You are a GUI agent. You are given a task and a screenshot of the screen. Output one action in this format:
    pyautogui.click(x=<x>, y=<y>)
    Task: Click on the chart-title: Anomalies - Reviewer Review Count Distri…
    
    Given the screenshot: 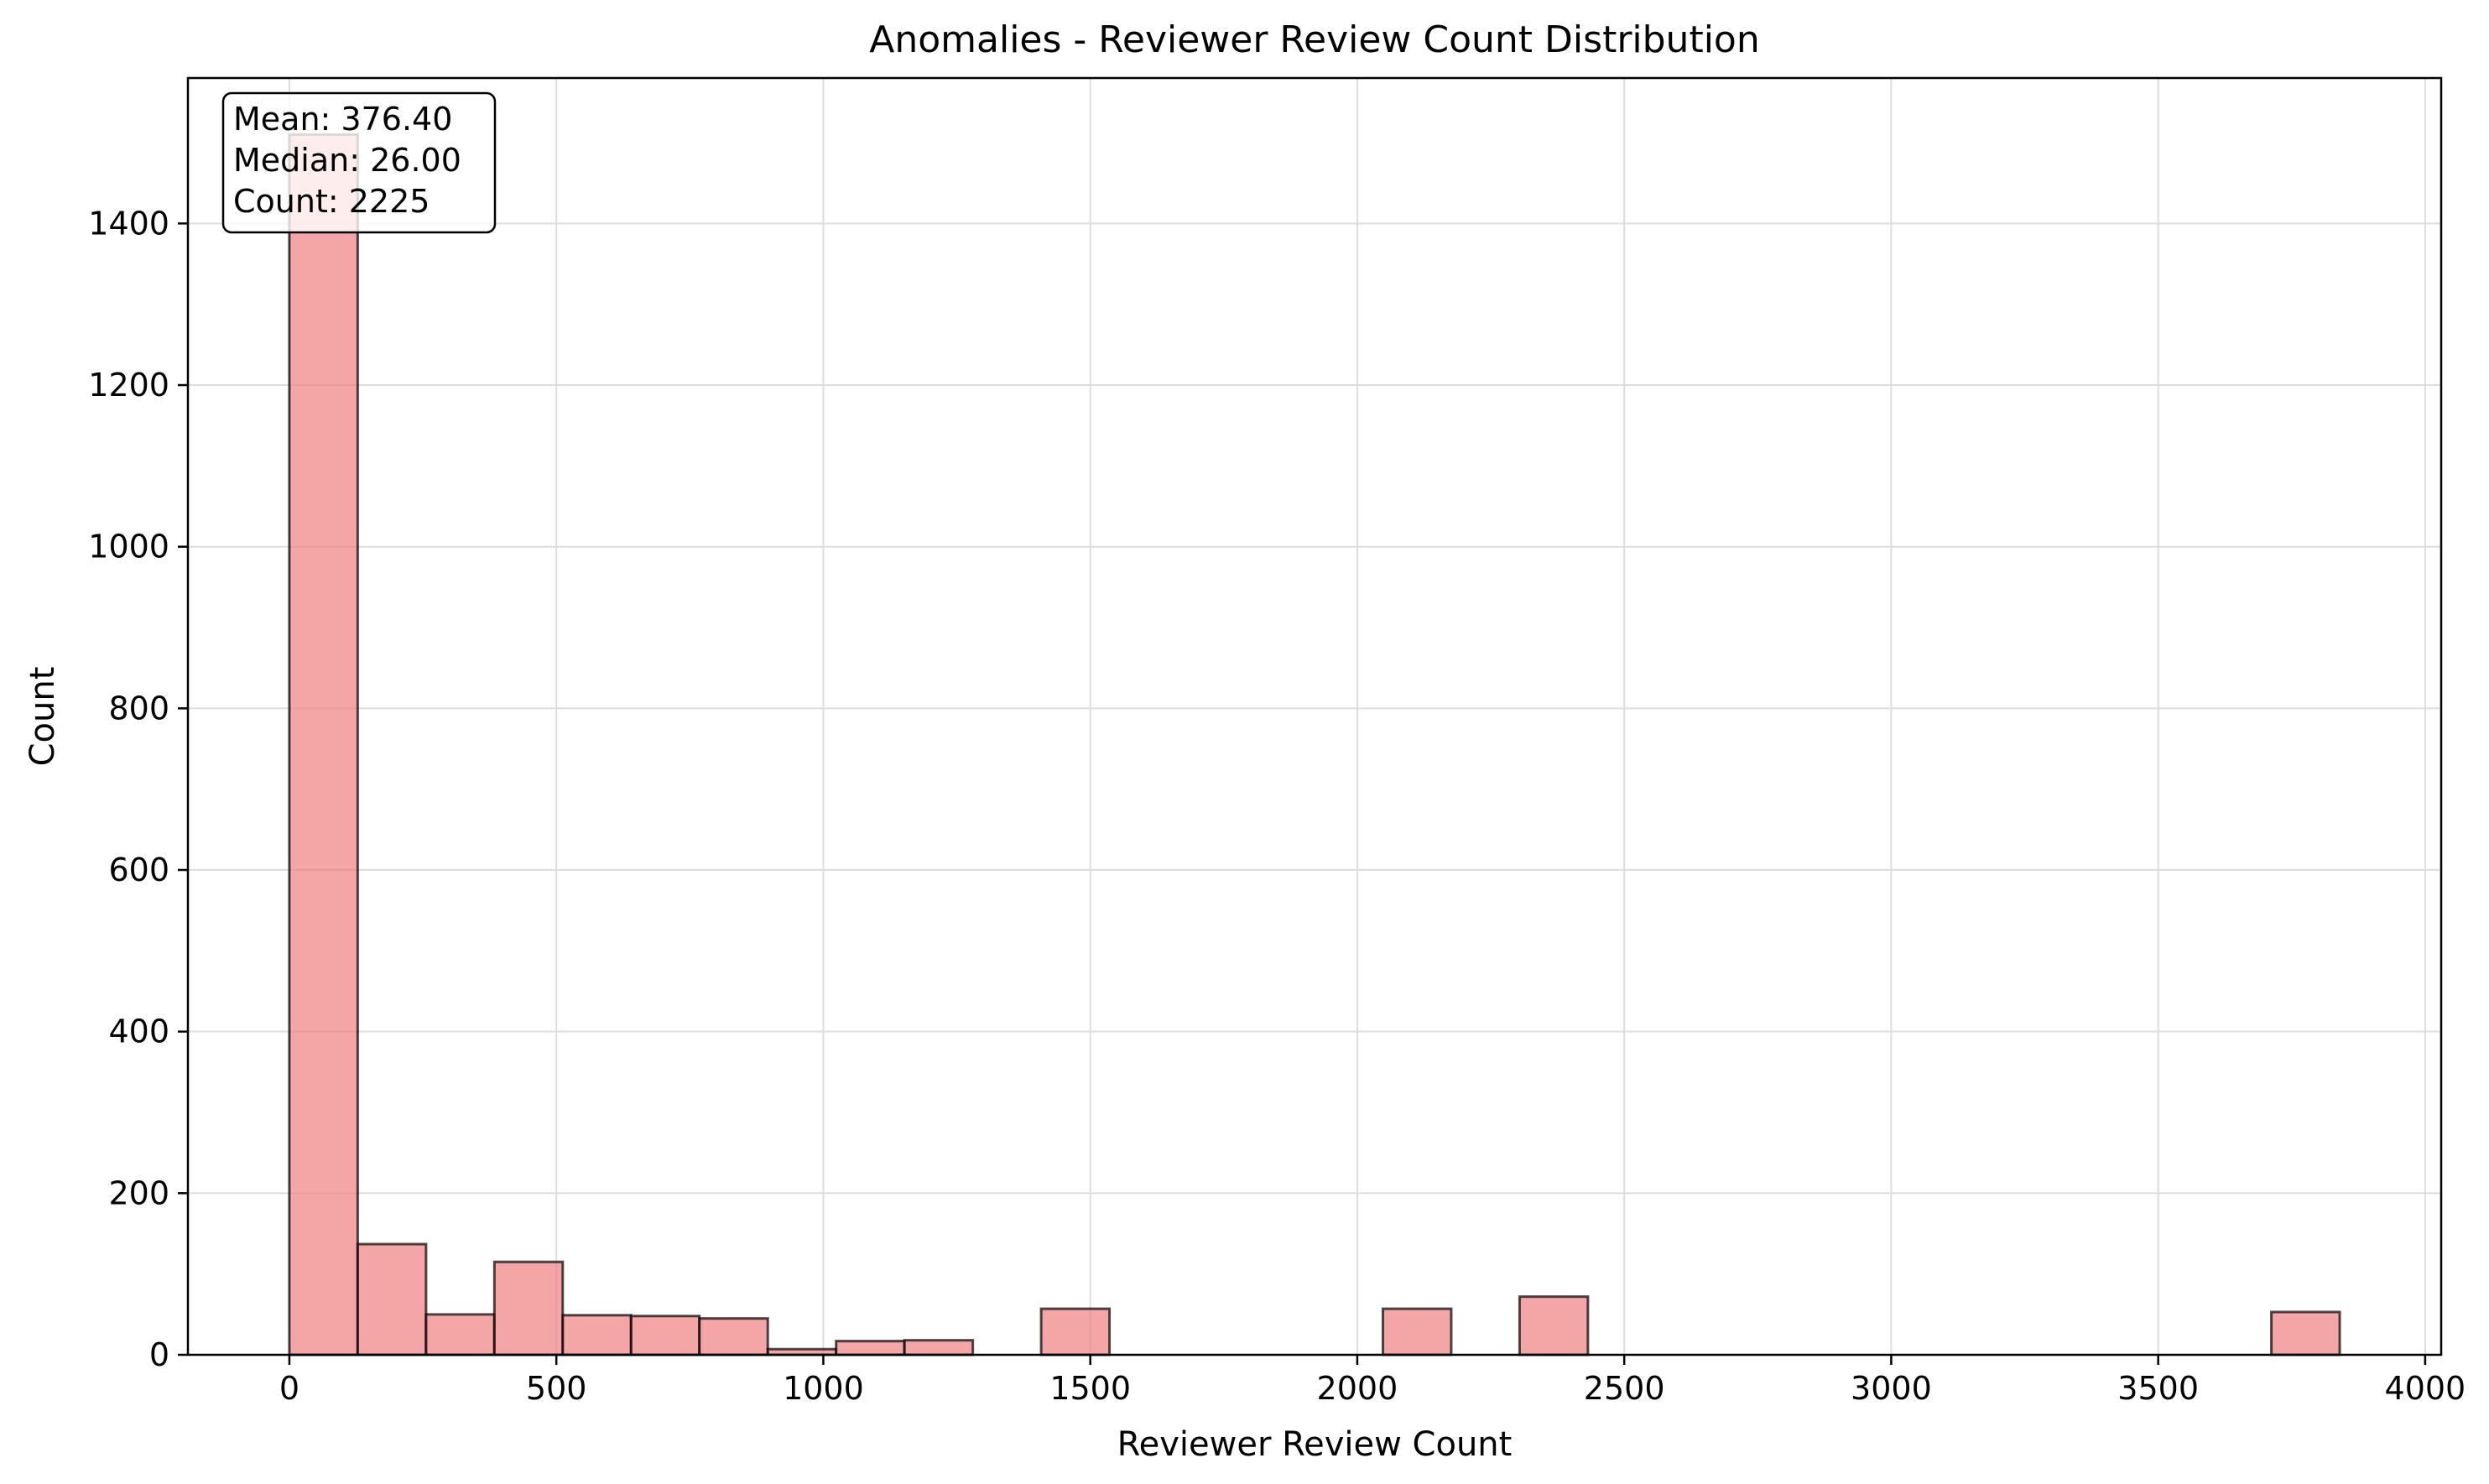 What is the action you would take?
    pyautogui.click(x=1314, y=39)
    